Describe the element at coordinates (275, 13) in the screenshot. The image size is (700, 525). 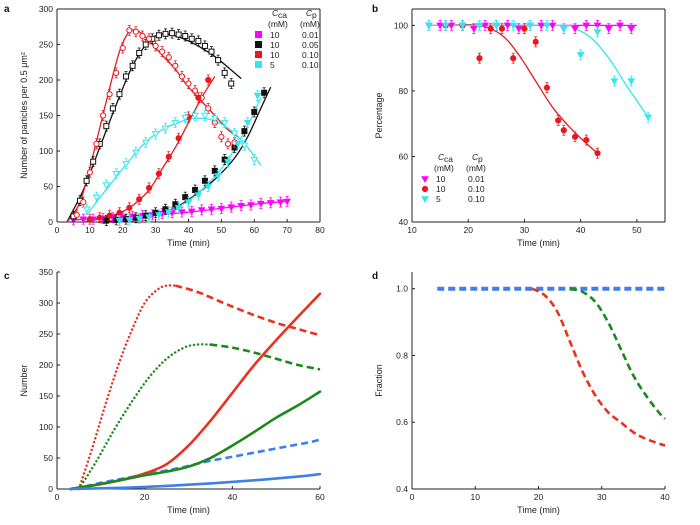
I see `legend-header-left: C` at that location.